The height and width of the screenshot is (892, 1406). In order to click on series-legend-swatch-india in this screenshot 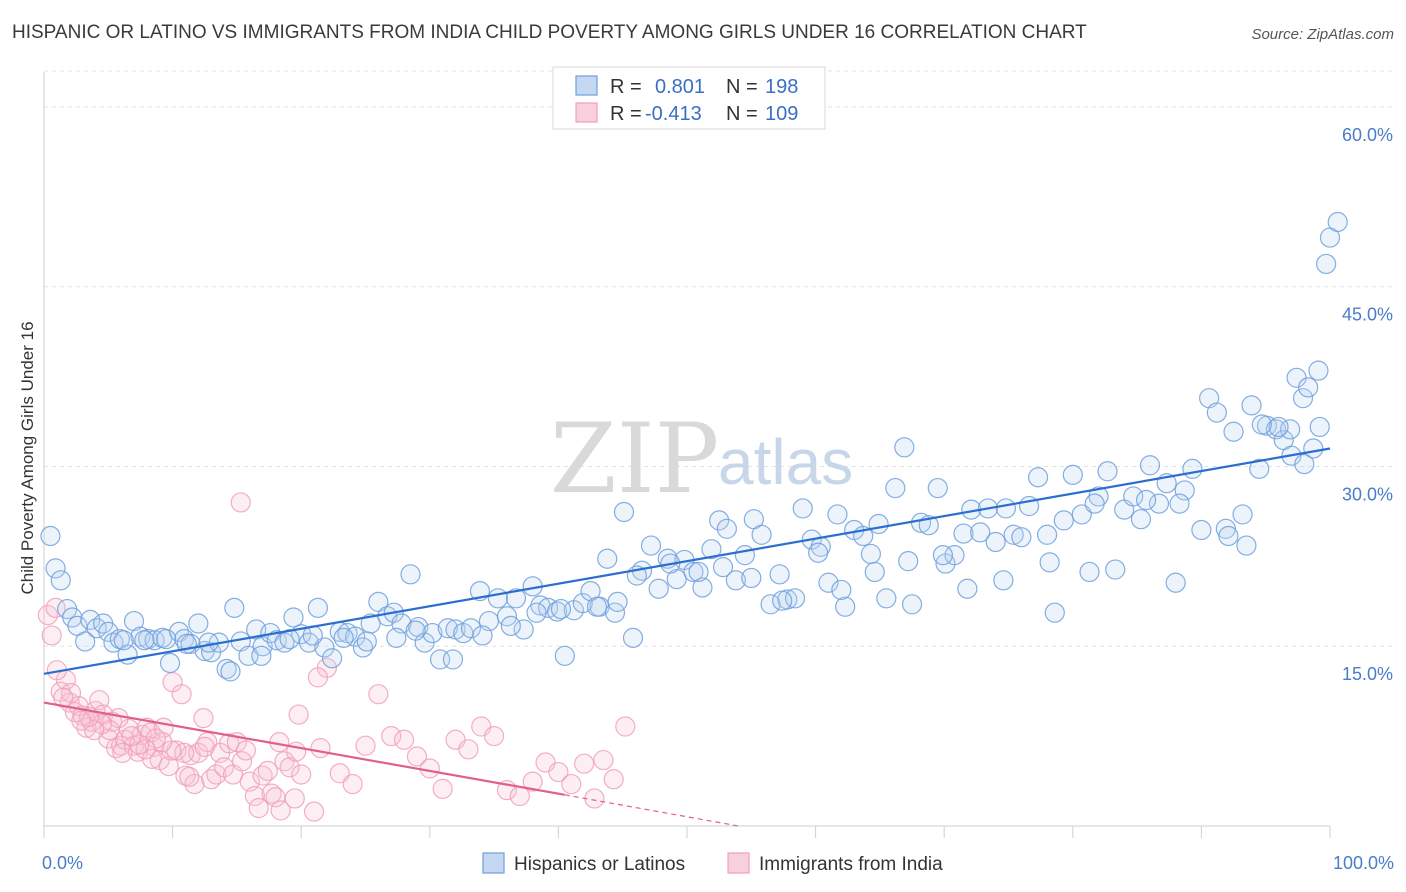, I will do `click(738, 863)`.